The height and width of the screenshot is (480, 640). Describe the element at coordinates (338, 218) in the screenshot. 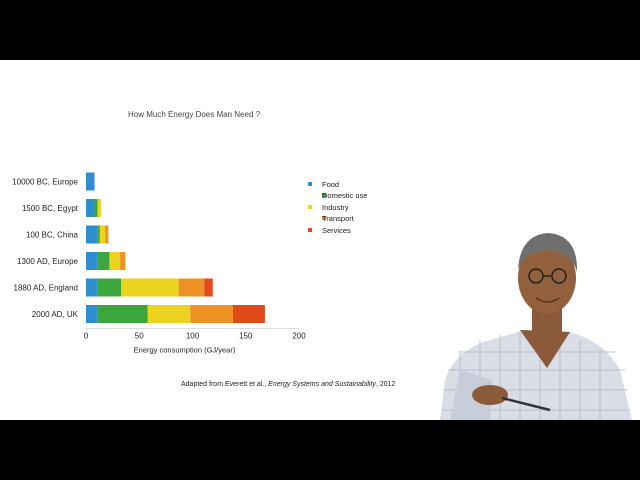

I see `legend-label: Transport` at that location.